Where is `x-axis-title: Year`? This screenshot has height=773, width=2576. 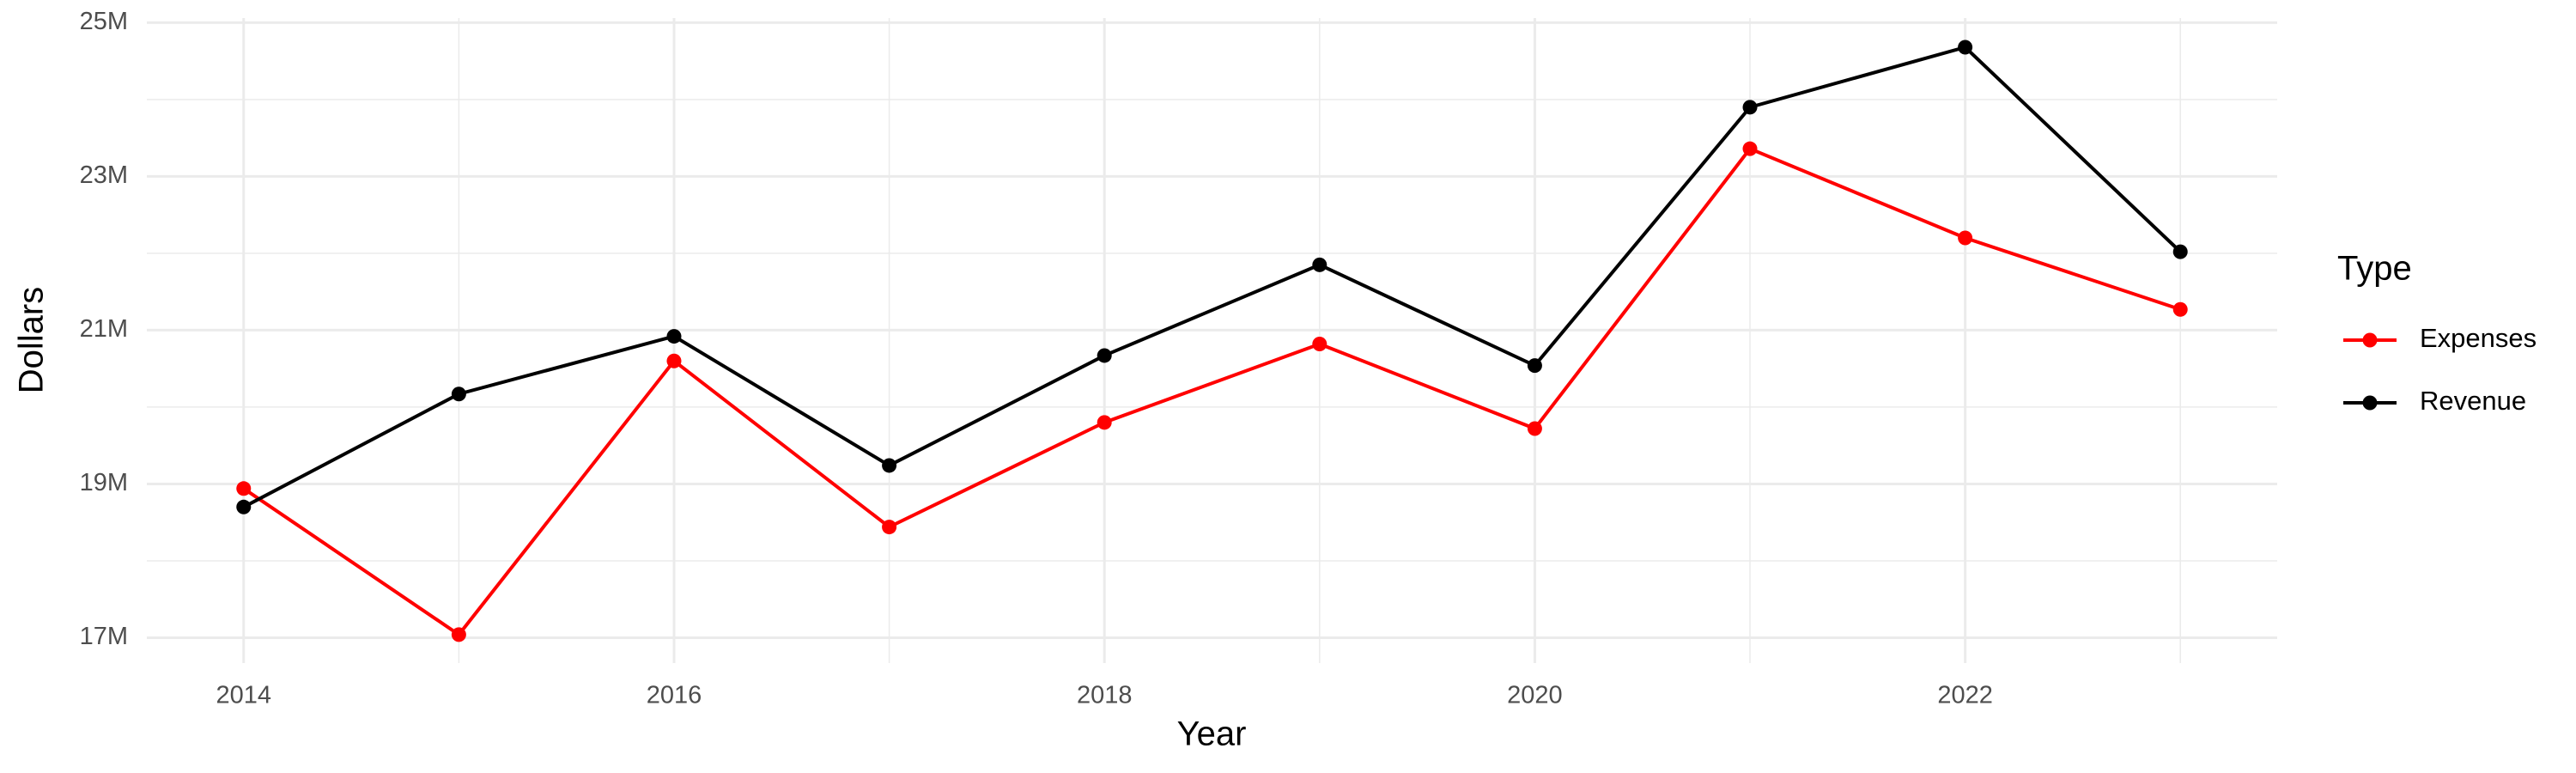 x-axis-title: Year is located at coordinates (1212, 734).